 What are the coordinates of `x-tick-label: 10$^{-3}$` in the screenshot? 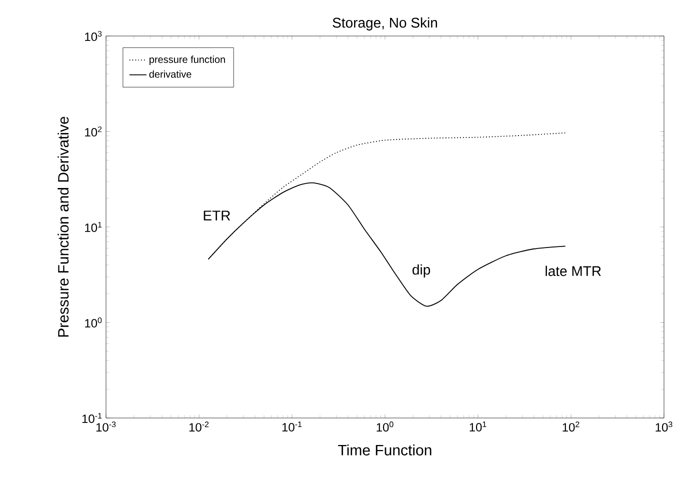 It's located at (106, 427).